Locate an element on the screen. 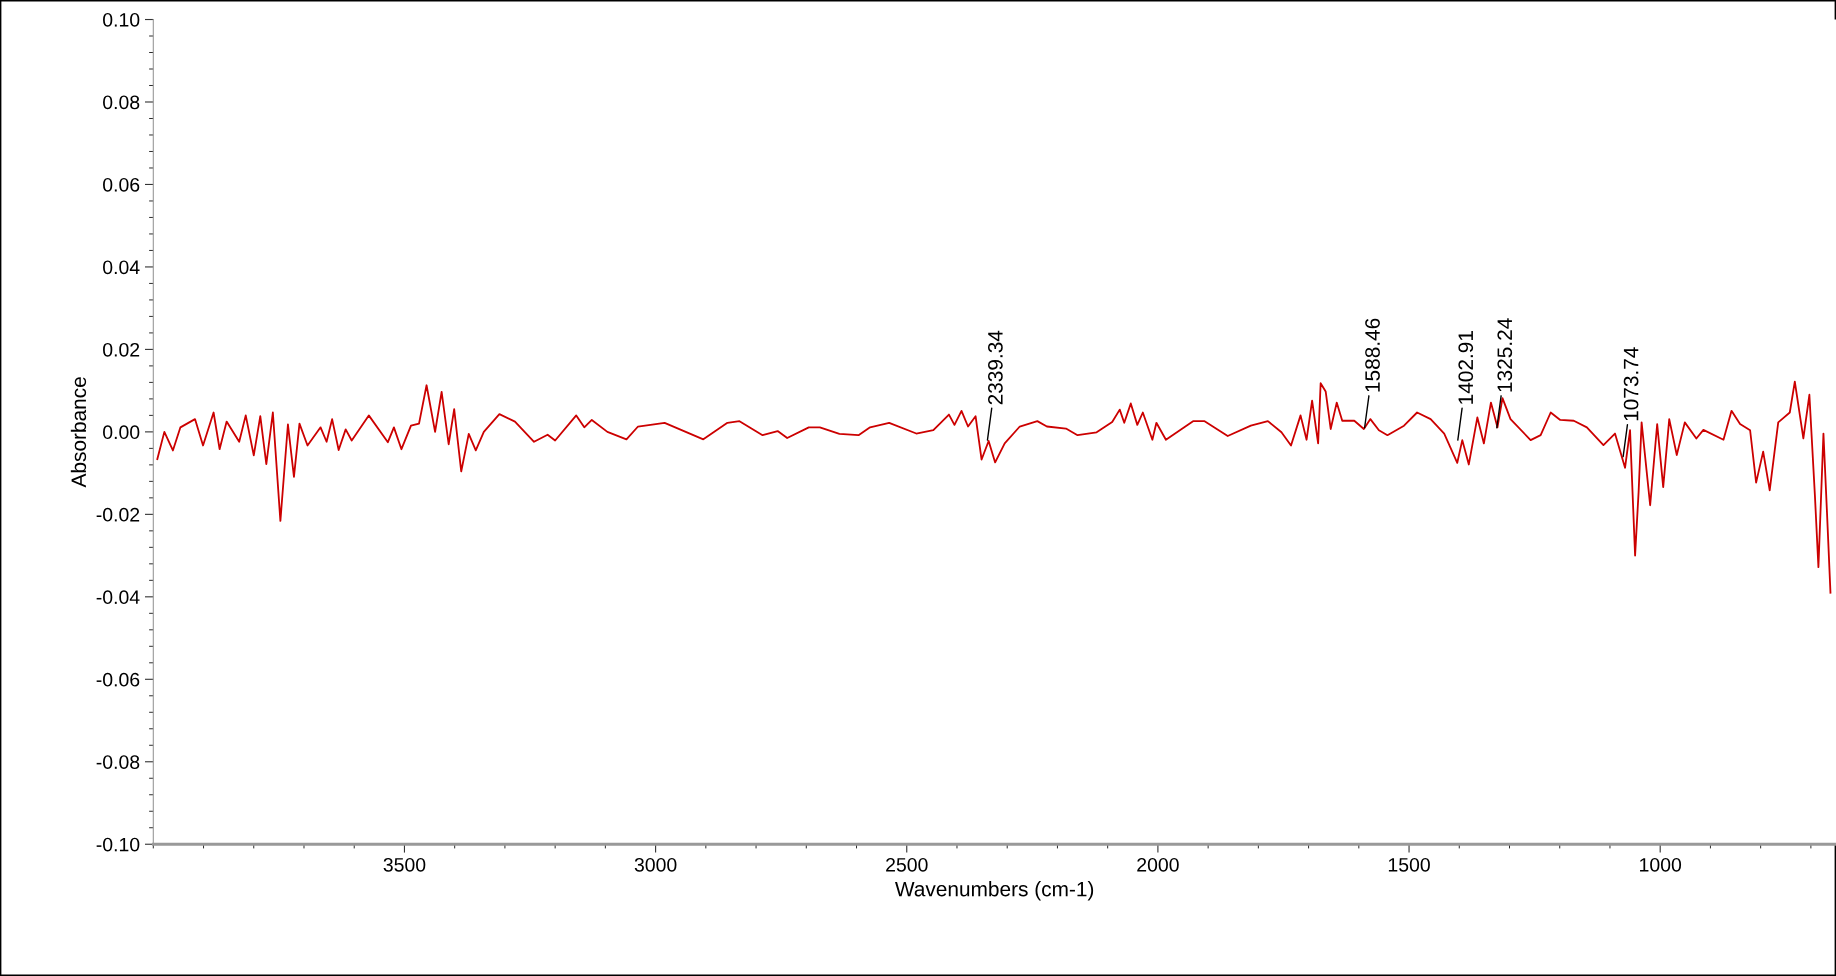  annotation: 2339.34 is located at coordinates (995, 367).